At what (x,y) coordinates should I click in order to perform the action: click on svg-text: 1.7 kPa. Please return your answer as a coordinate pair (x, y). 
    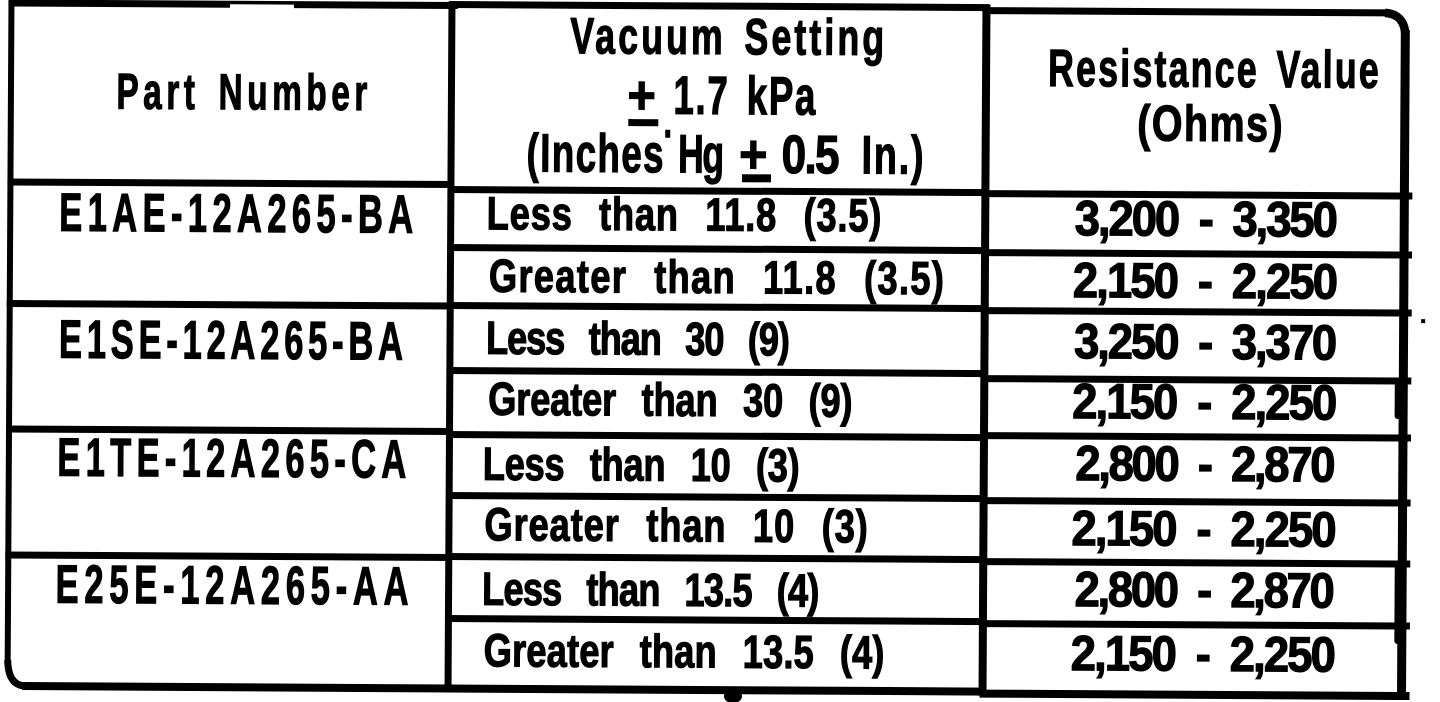
    Looking at the image, I should click on (745, 96).